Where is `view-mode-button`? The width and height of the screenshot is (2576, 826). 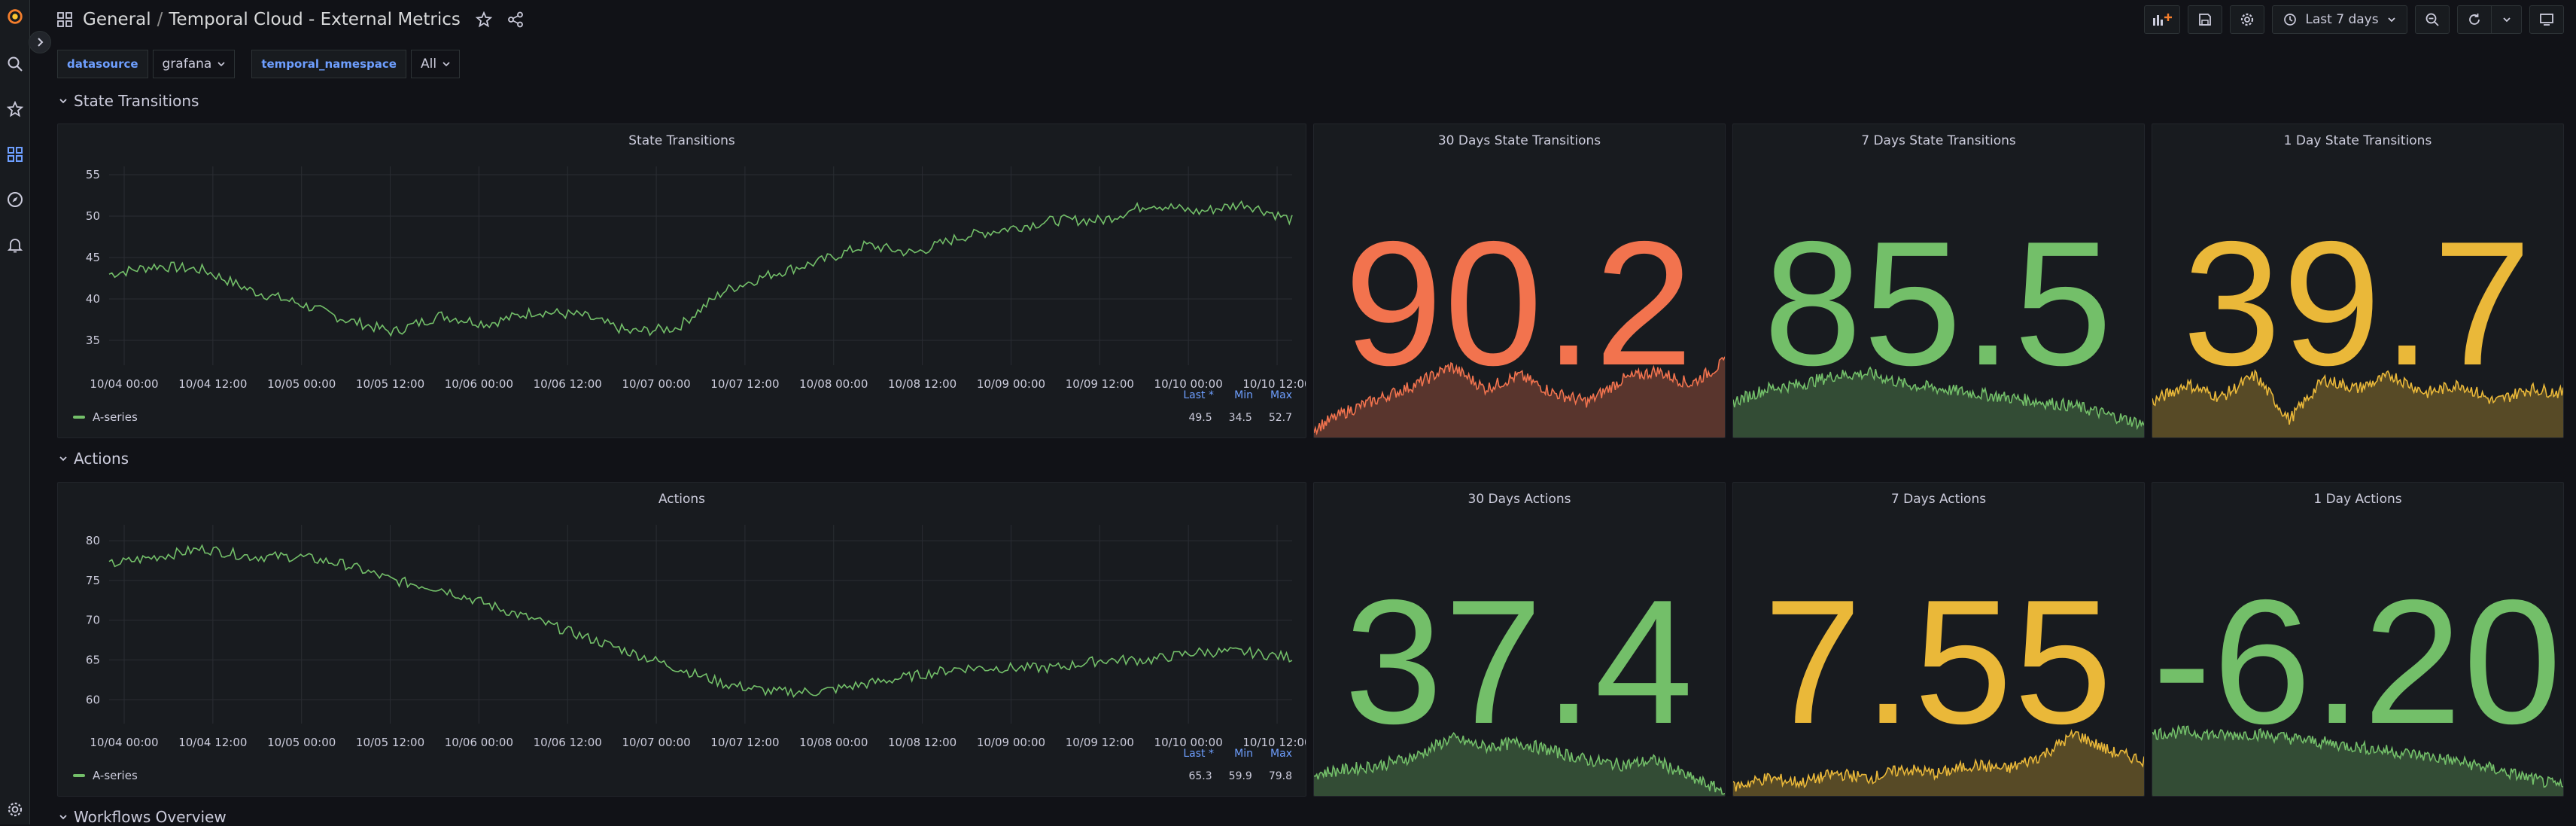 view-mode-button is located at coordinates (2546, 19).